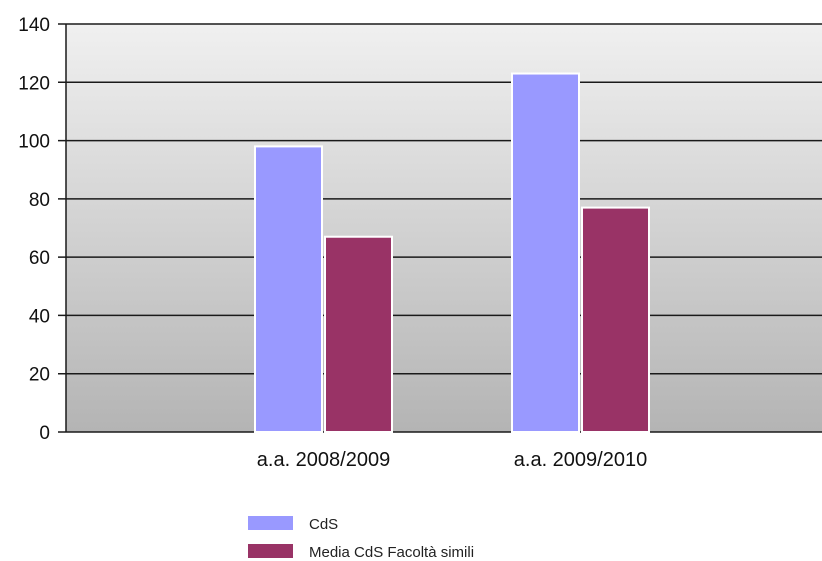 This screenshot has height=561, width=822. I want to click on y-tick-label: 80, so click(39, 200).